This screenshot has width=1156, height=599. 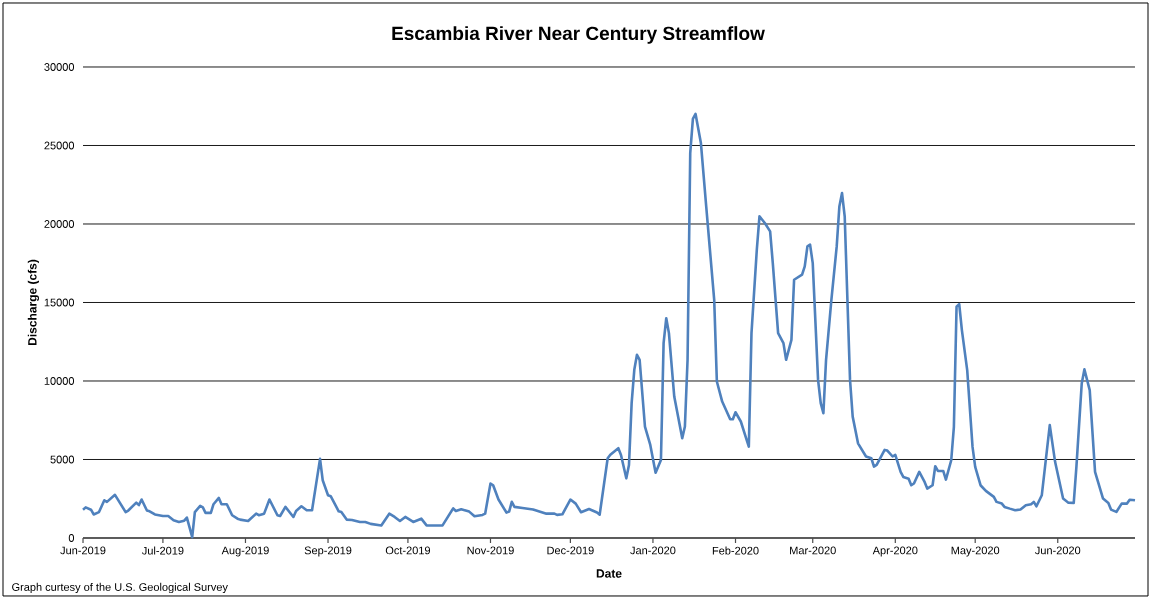 I want to click on text: Graph curtesy of the U.S. Geological Survey, so click(x=120, y=588).